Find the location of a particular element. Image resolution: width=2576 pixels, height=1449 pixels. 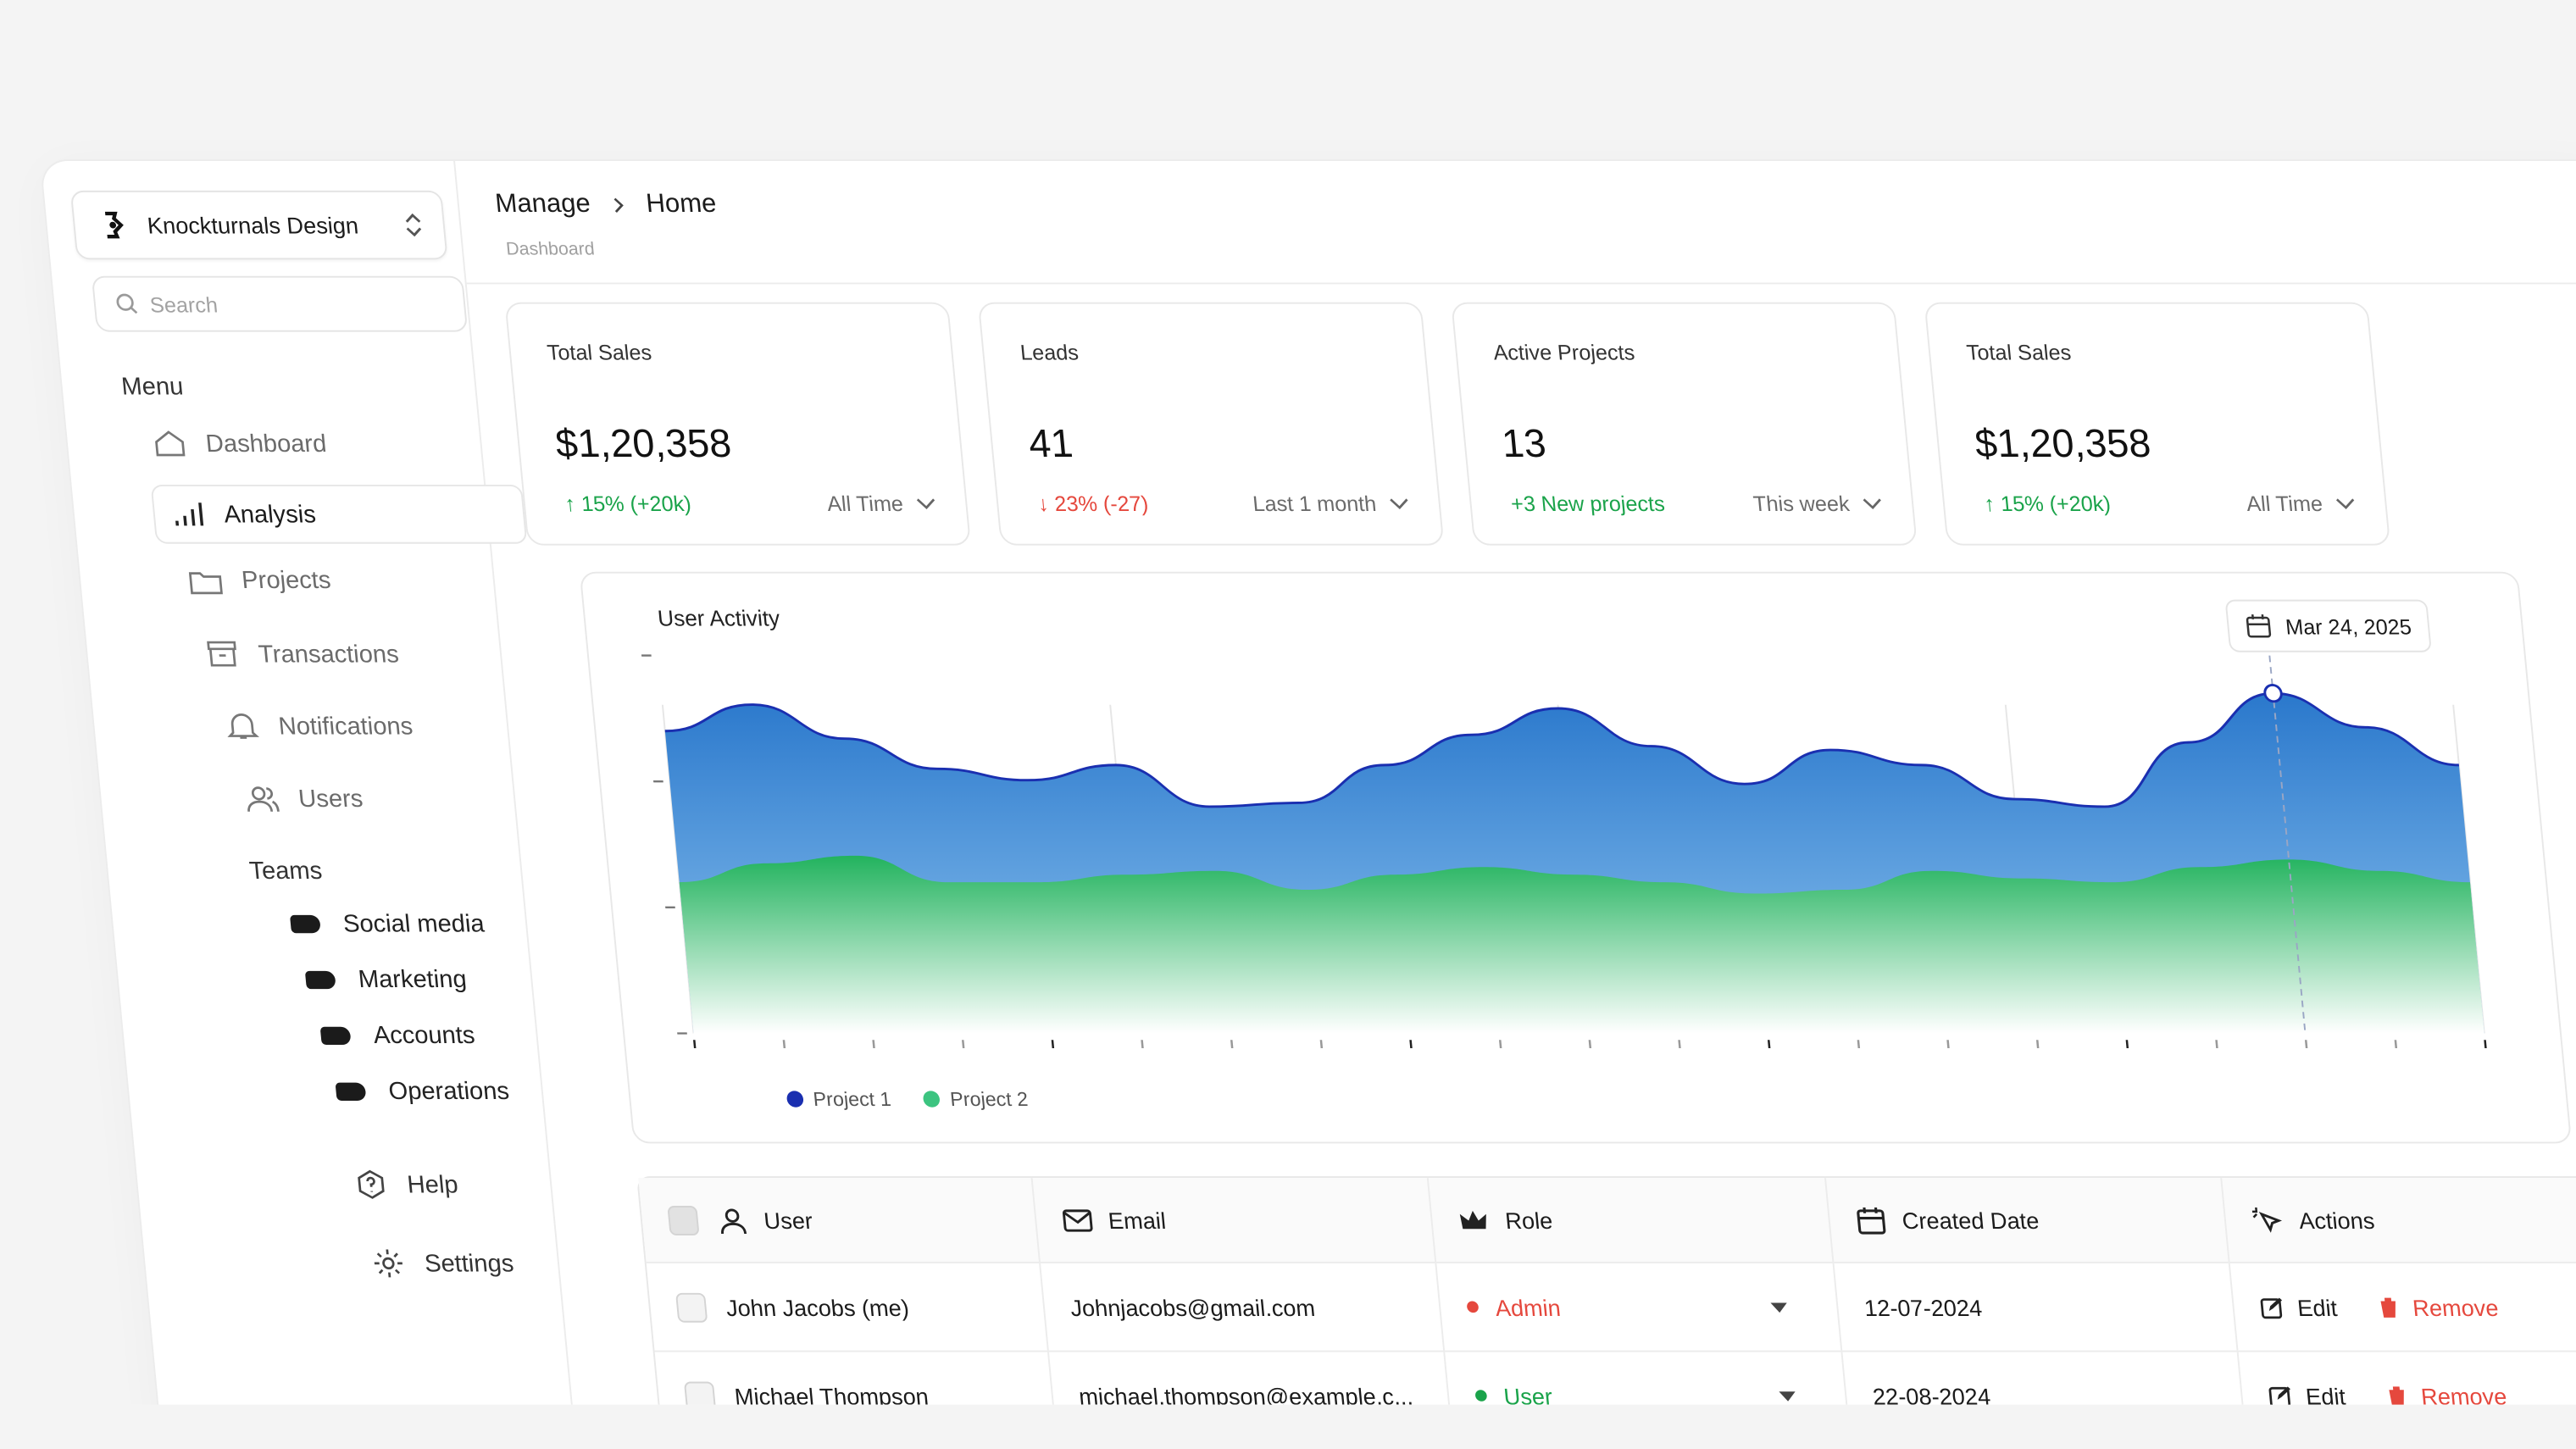

sidebar-item-label: Help is located at coordinates (432, 1184).